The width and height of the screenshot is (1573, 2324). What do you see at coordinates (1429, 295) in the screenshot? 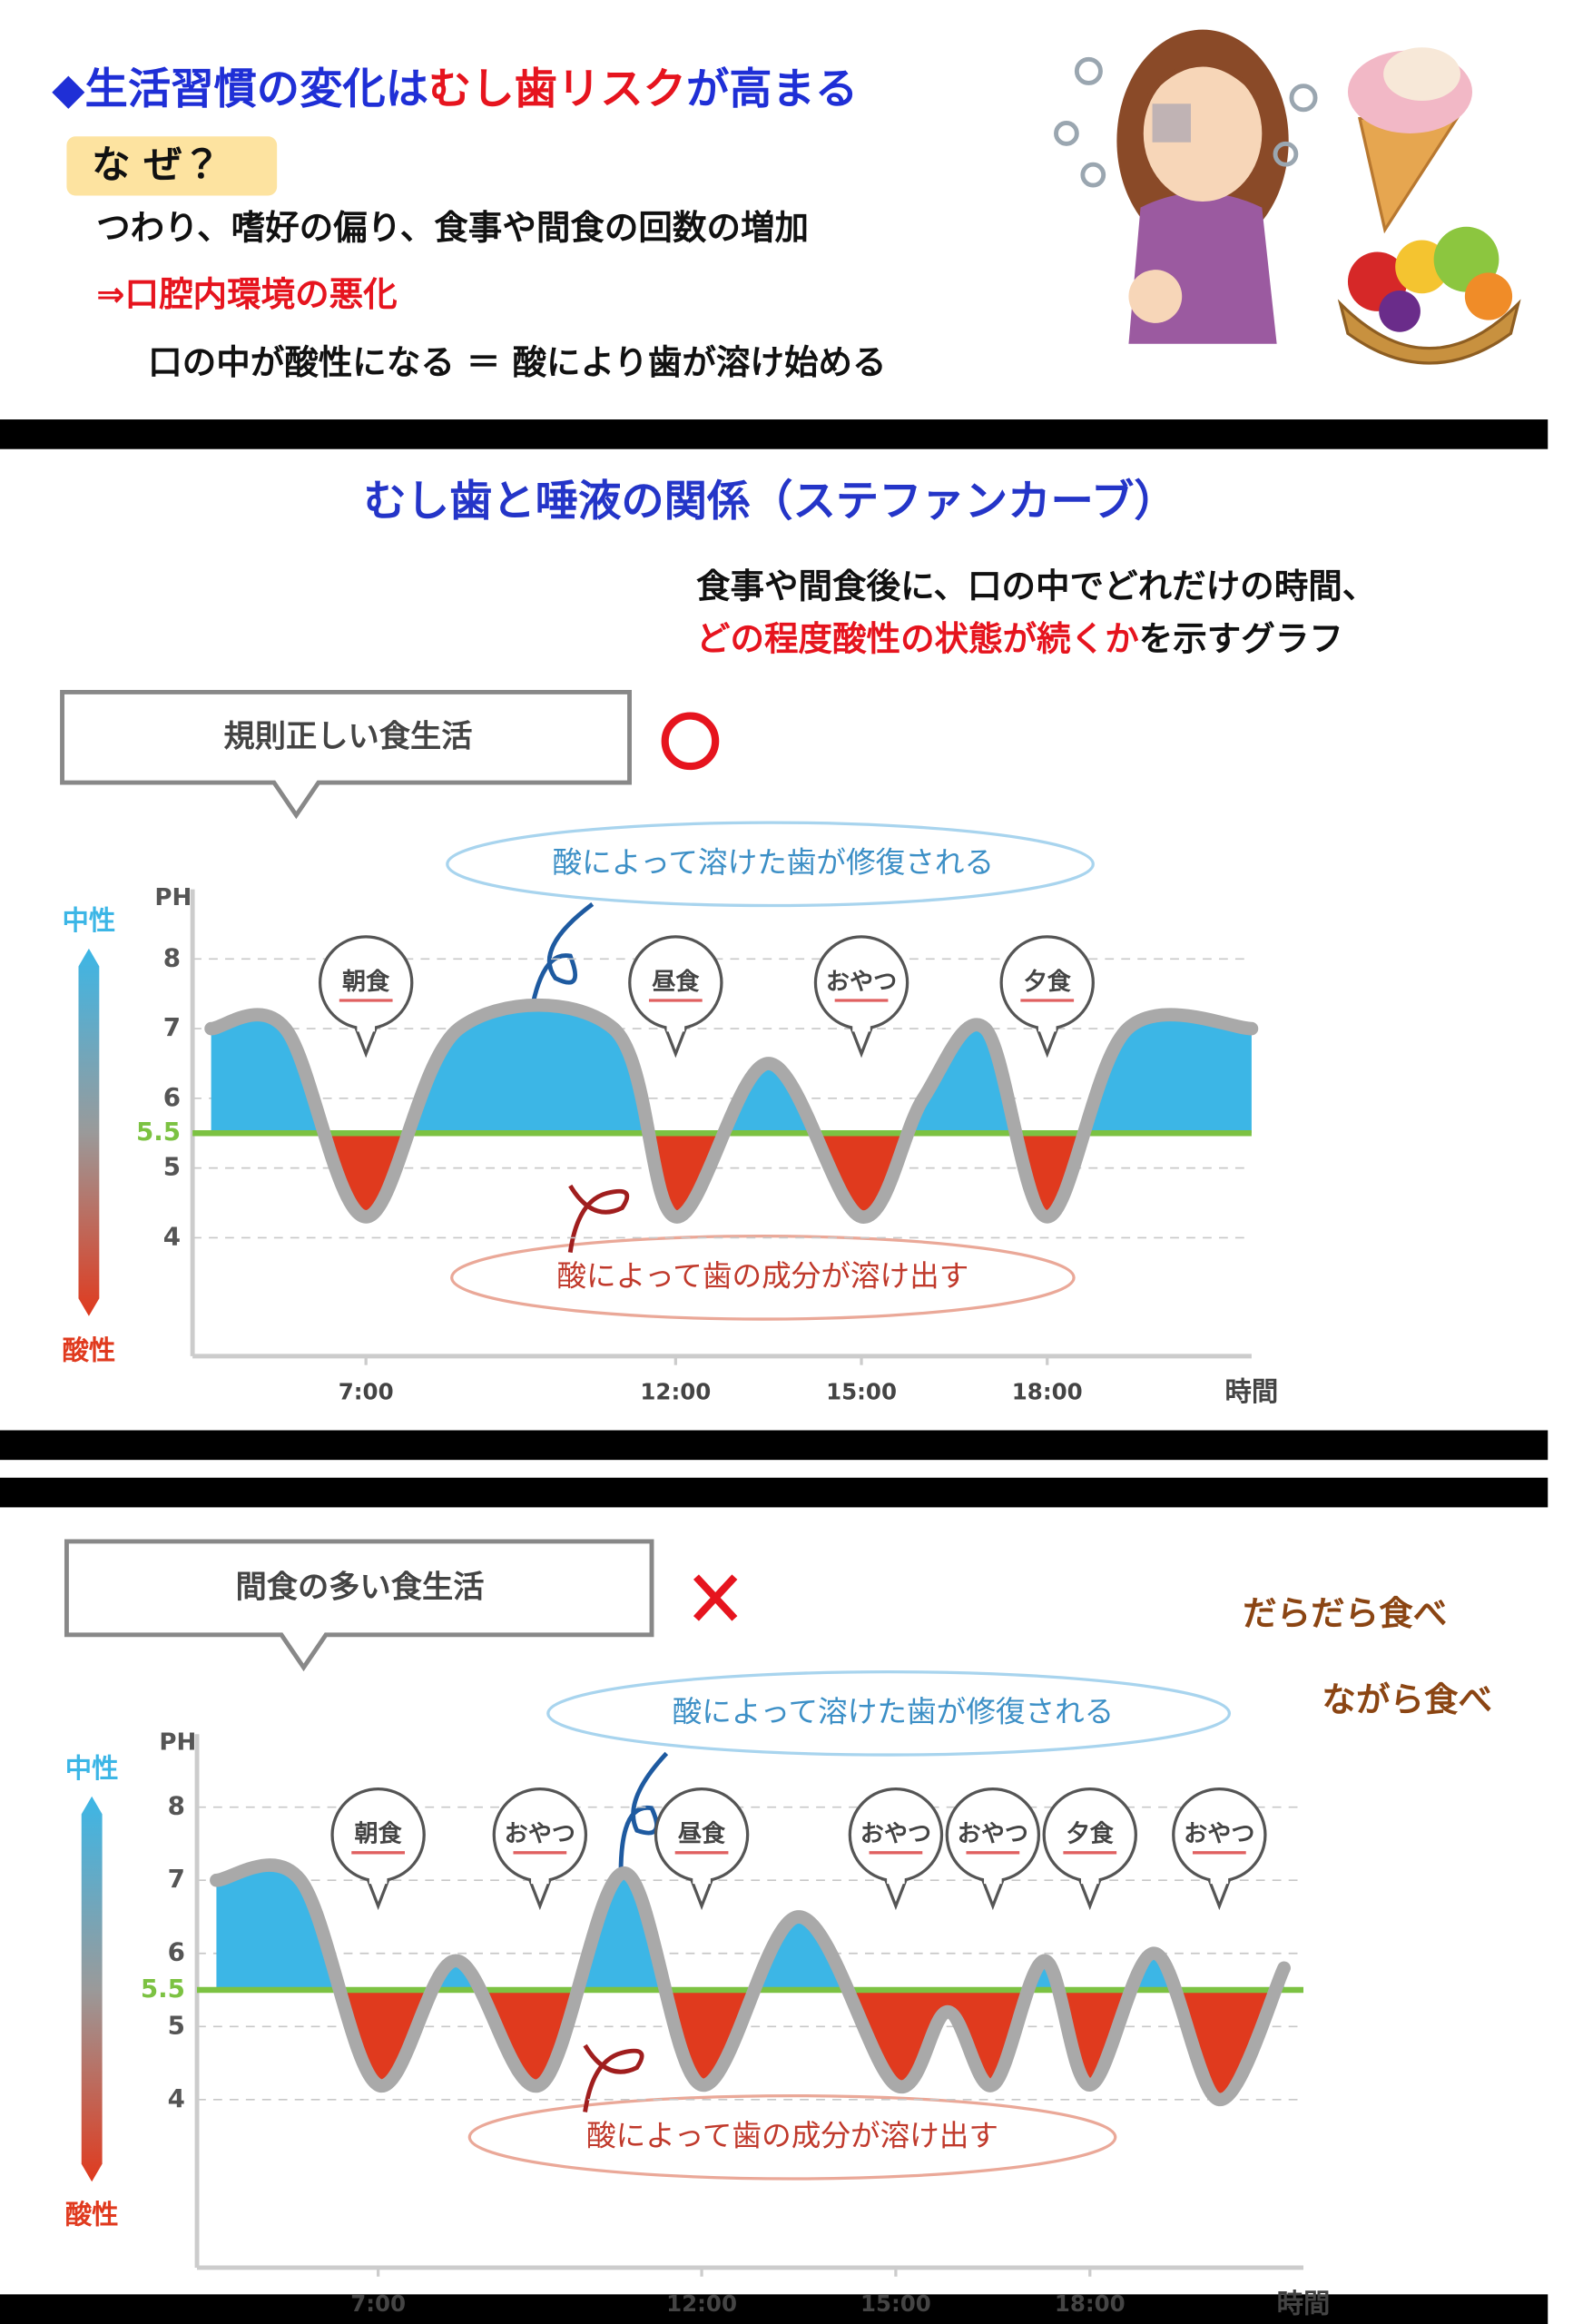
I see `illustration-fruit-basket` at bounding box center [1429, 295].